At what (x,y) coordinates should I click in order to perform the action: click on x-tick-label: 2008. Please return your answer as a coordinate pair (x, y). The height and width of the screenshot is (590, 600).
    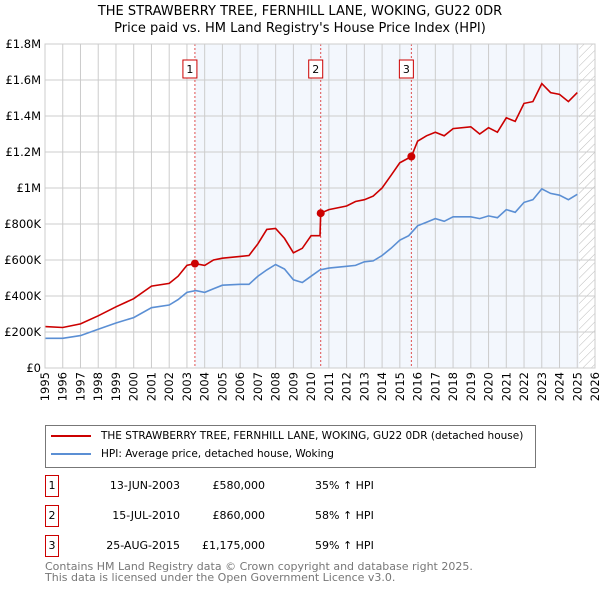
    Looking at the image, I should click on (276, 386).